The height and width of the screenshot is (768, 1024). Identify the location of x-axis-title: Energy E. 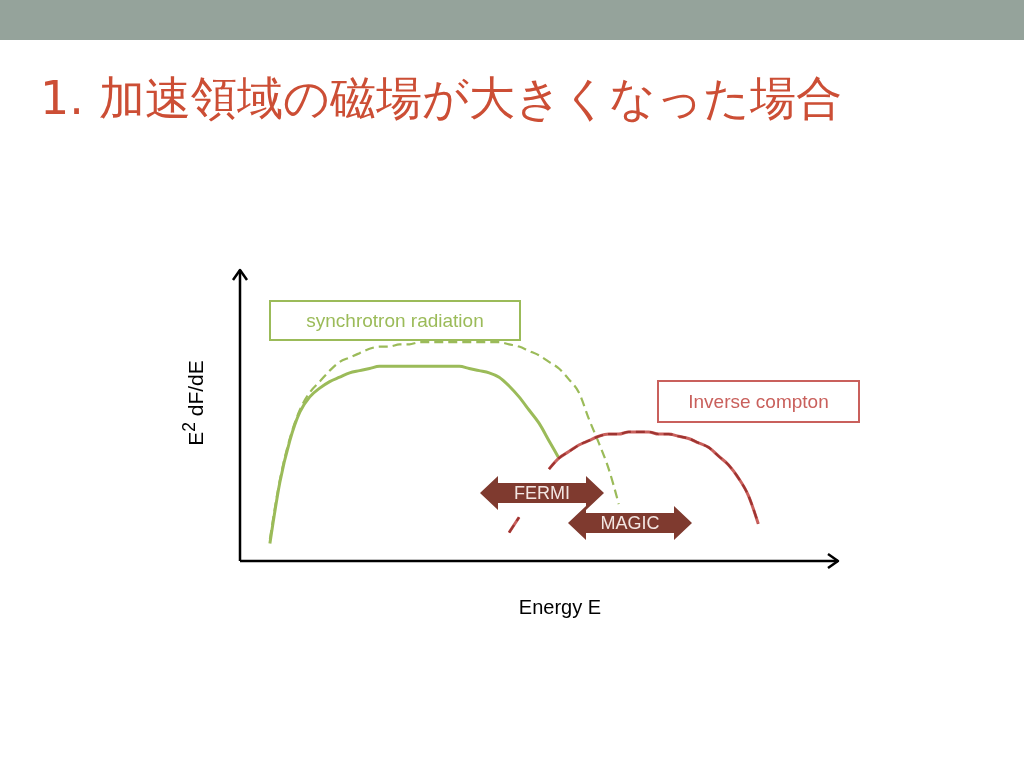
(560, 607).